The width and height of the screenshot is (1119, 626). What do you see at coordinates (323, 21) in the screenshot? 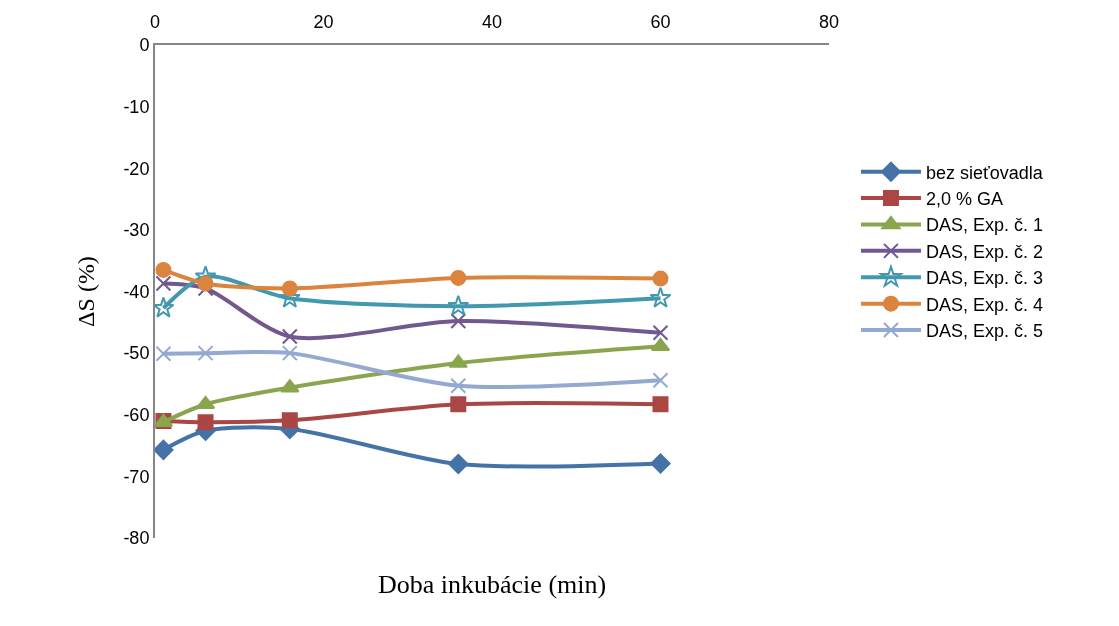
I see `x-tick-label: 20` at bounding box center [323, 21].